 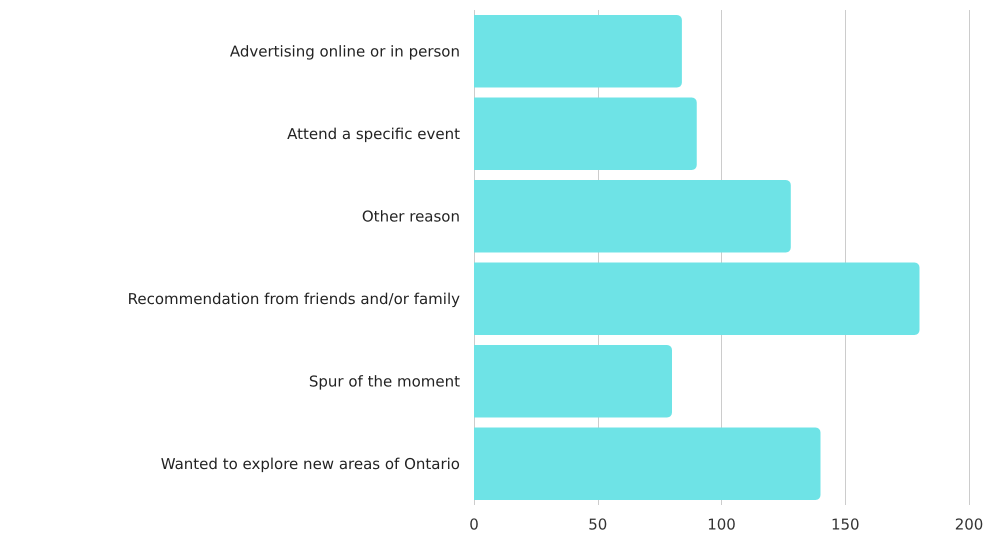 What do you see at coordinates (411, 216) in the screenshot?
I see `y-tick-label: Other reason` at bounding box center [411, 216].